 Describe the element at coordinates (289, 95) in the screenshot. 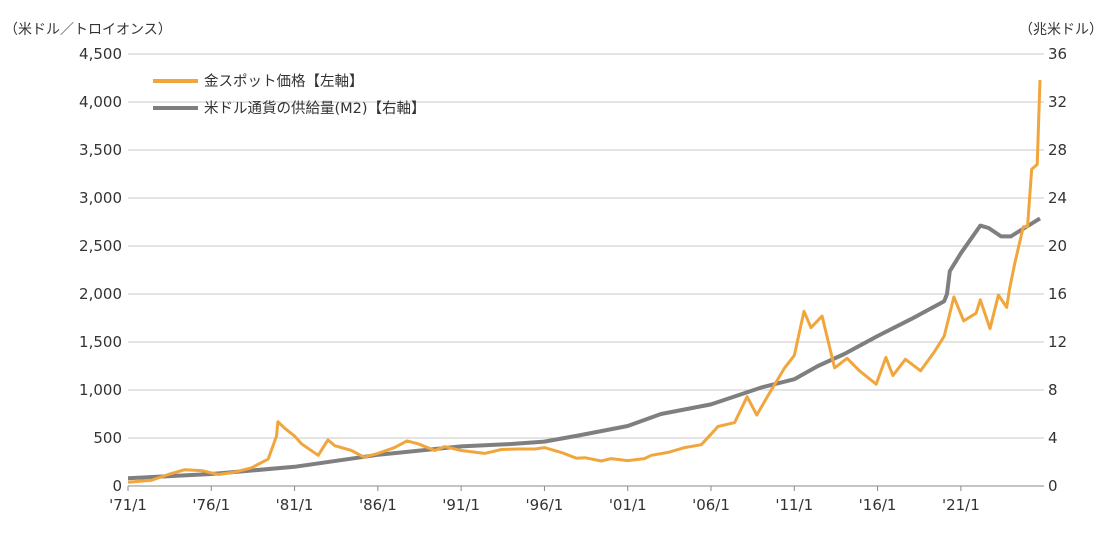

I see `legend: 金スポット価格【左軸】 米ドル通貨の供給量(M2)【右軸】` at that location.